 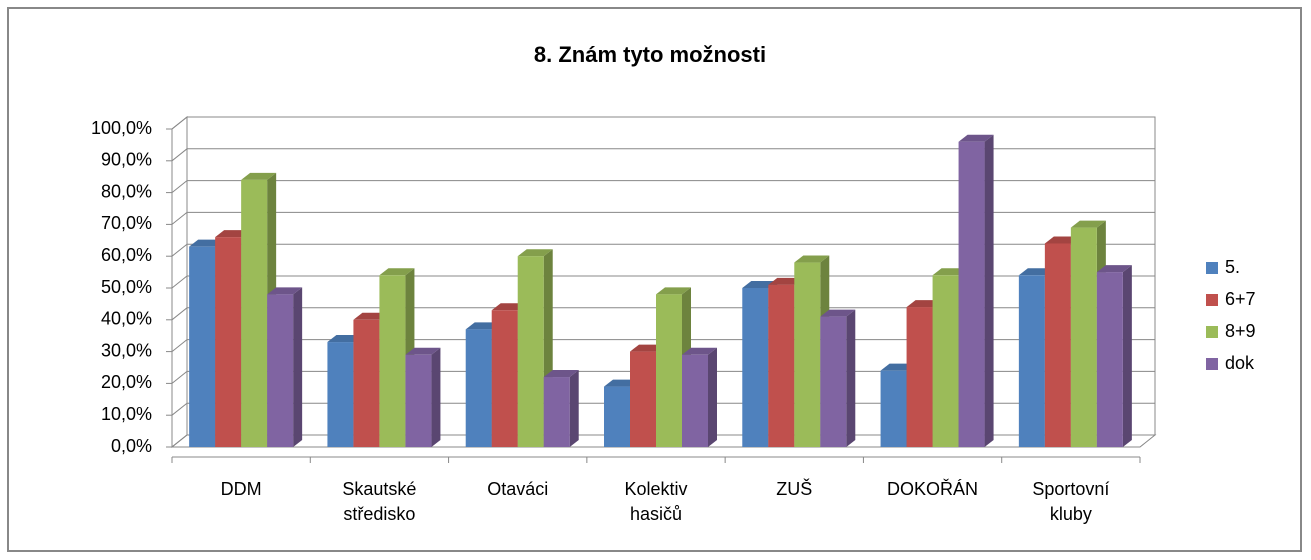 What do you see at coordinates (126, 160) in the screenshot?
I see `y-tick-label: 90,0%` at bounding box center [126, 160].